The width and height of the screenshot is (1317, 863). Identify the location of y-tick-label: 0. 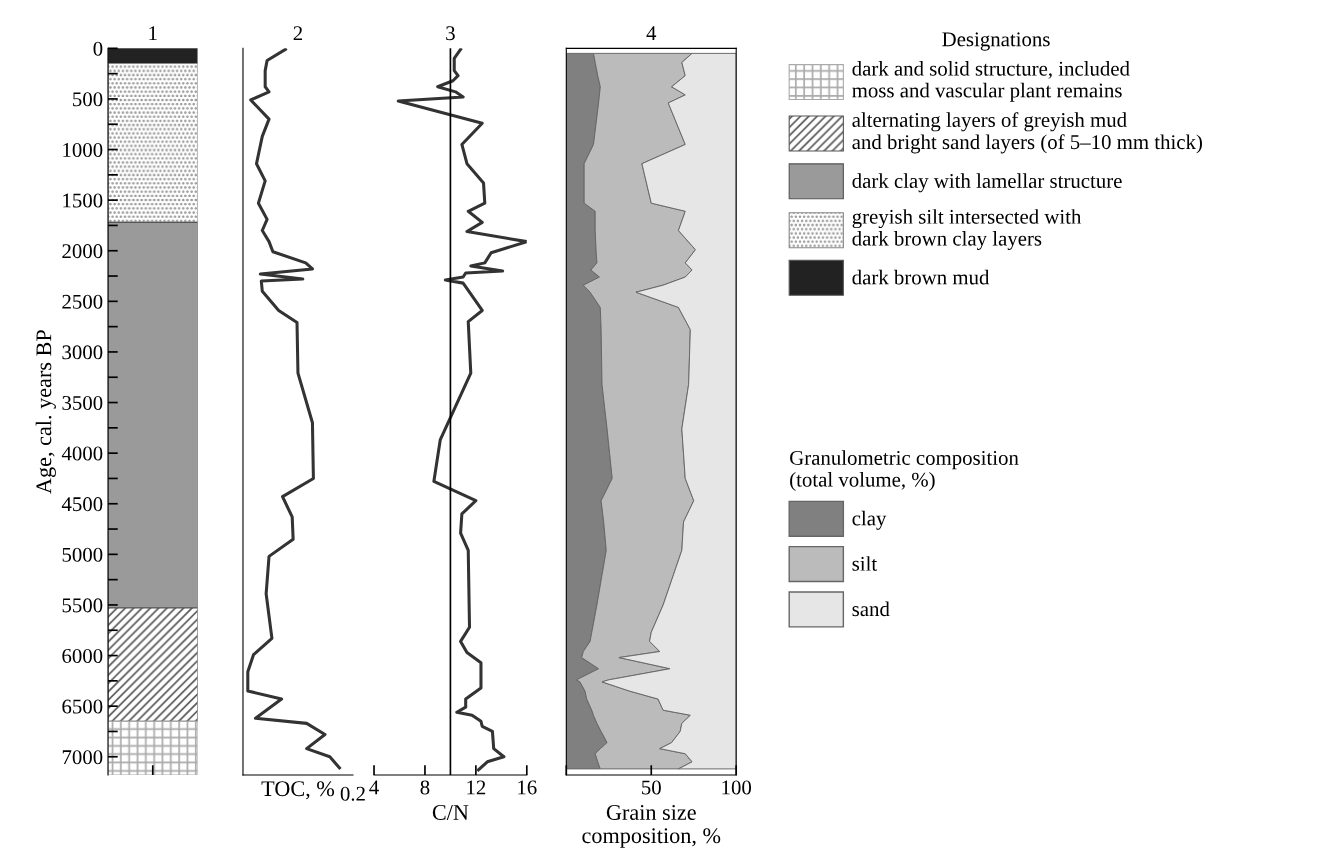
(98, 48).